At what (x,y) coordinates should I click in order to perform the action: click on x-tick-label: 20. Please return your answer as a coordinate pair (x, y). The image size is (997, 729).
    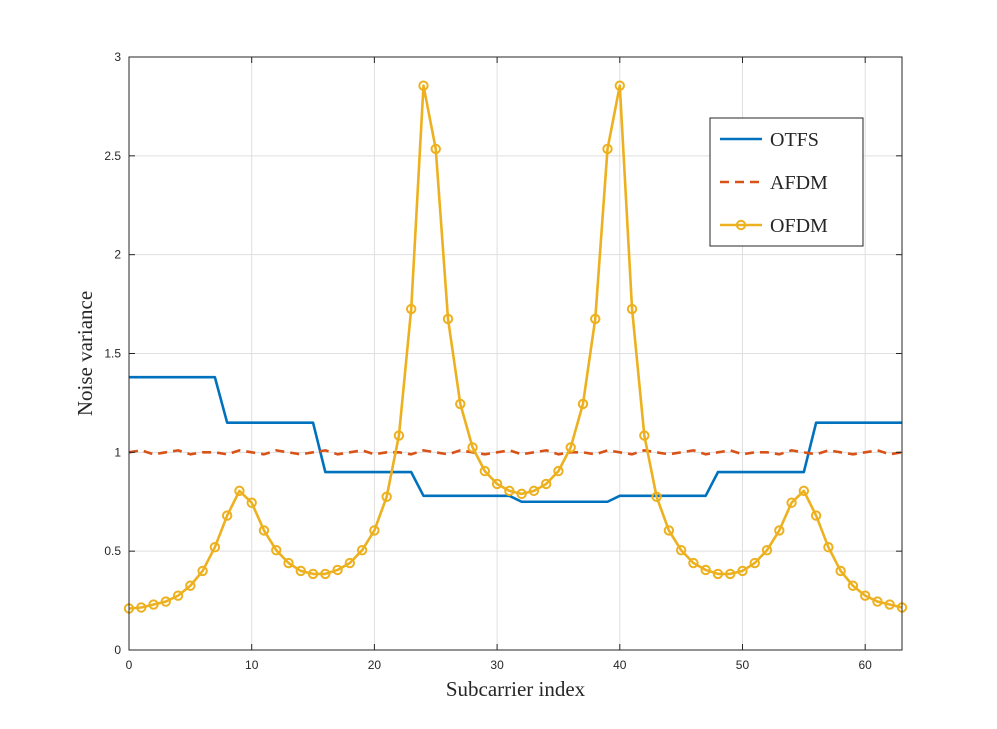
    Looking at the image, I should click on (375, 665).